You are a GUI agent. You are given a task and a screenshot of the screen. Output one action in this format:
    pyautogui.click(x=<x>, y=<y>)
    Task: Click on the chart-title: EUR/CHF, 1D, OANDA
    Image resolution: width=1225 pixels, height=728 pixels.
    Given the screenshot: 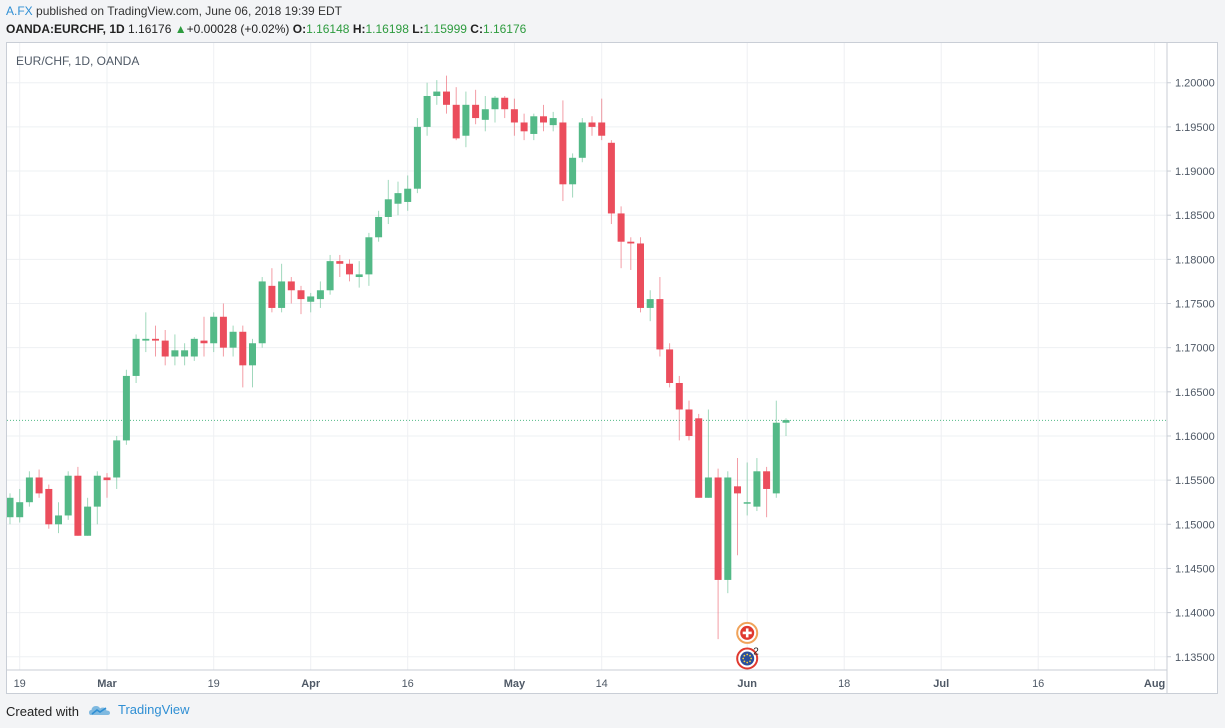 What is the action you would take?
    pyautogui.click(x=77, y=61)
    